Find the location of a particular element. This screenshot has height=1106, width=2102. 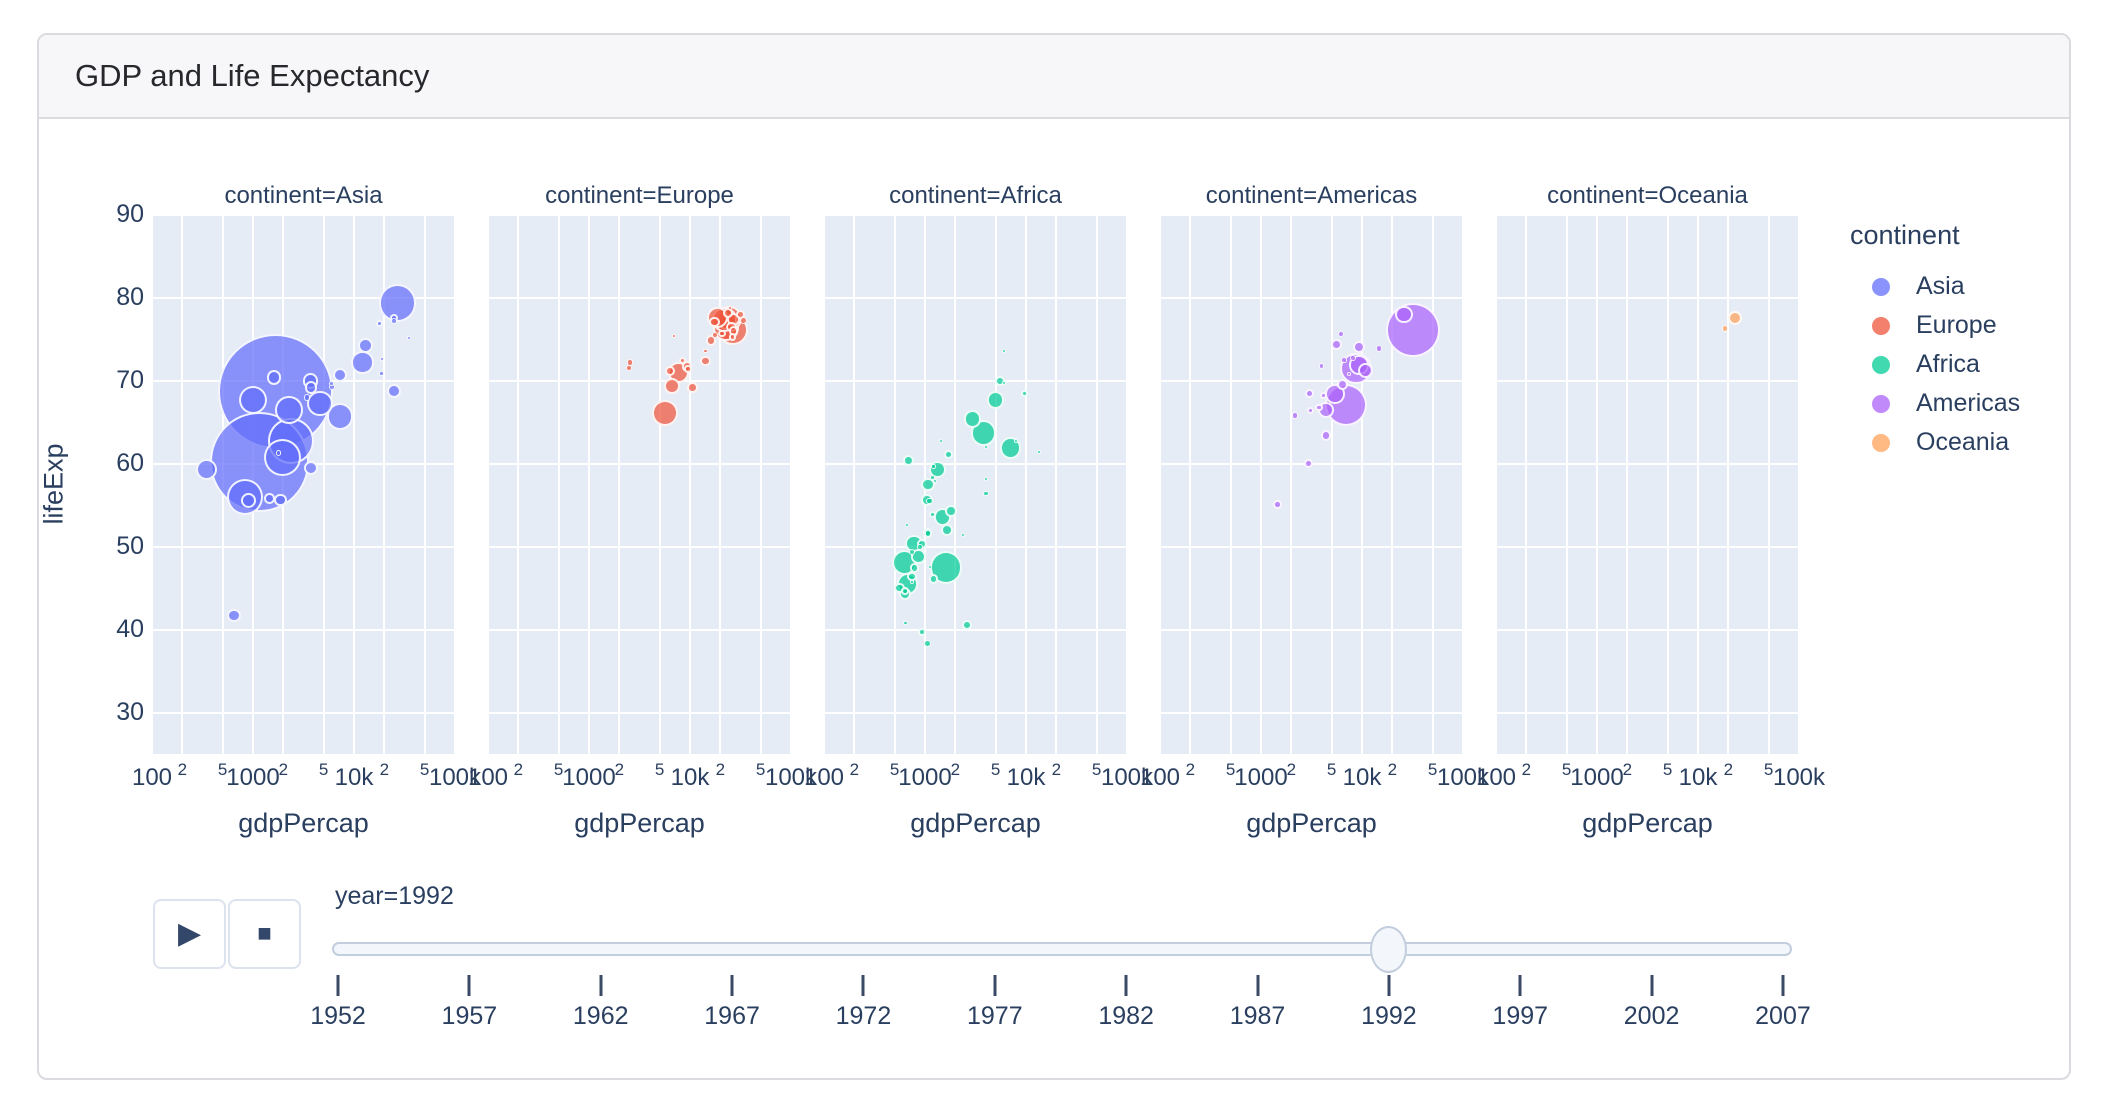

bubble-cambodia is located at coordinates (269, 498).